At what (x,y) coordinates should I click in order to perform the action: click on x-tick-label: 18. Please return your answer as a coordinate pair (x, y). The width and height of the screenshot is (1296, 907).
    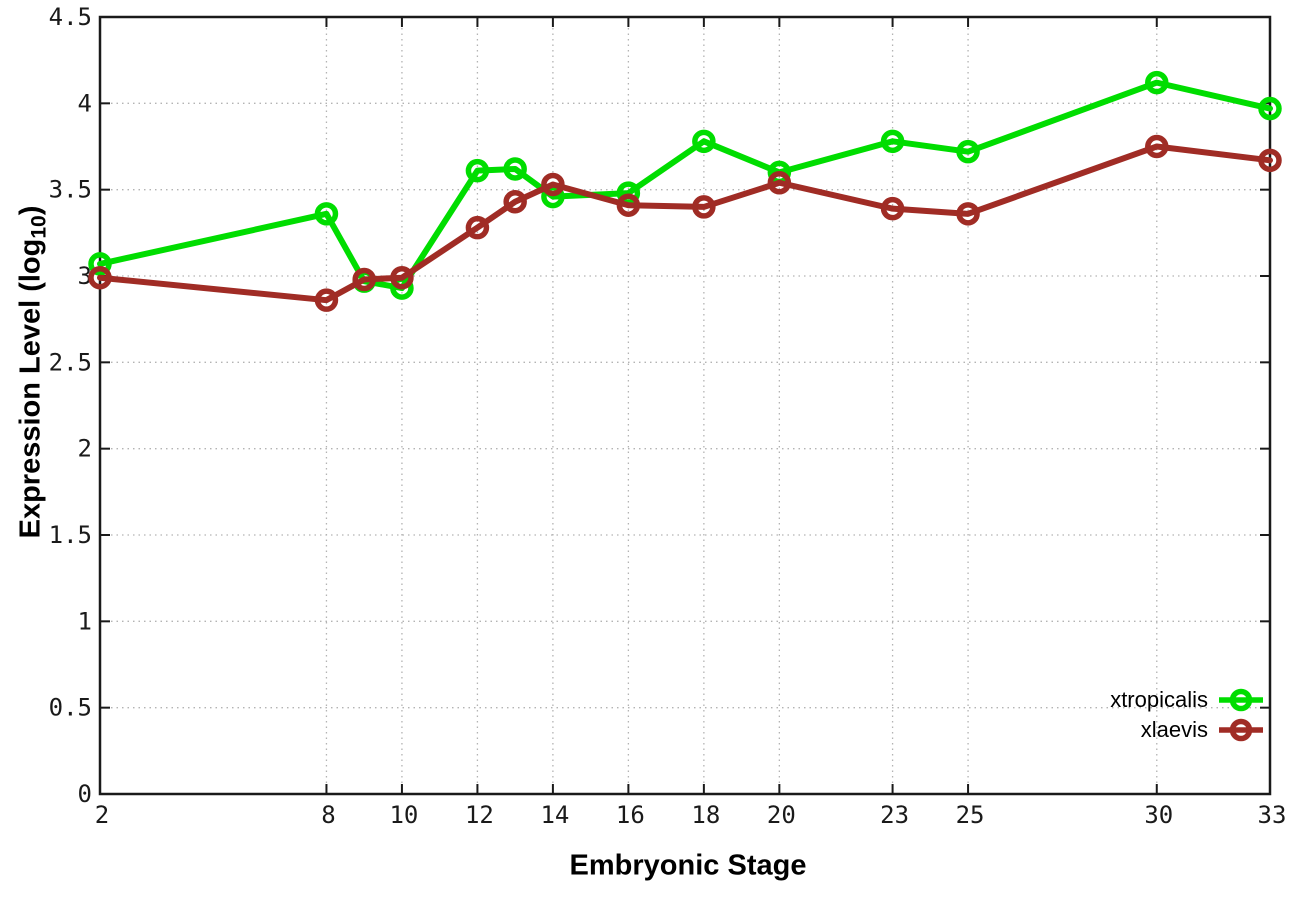
    Looking at the image, I should click on (705, 815).